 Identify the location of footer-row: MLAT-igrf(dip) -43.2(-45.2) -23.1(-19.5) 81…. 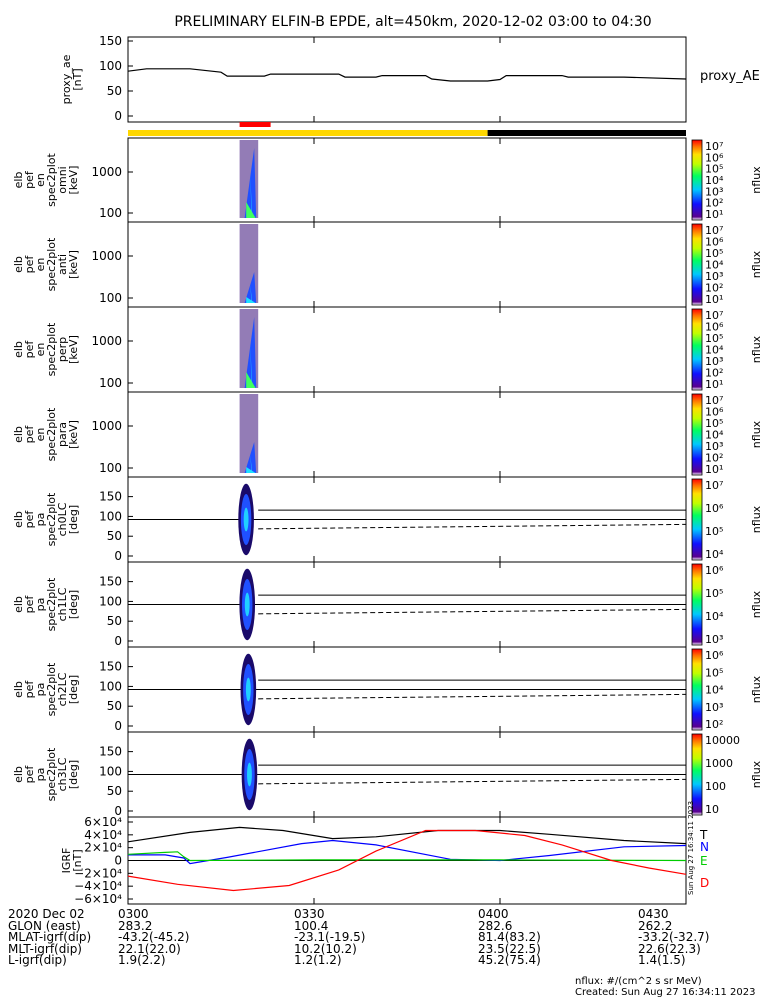
(358, 937).